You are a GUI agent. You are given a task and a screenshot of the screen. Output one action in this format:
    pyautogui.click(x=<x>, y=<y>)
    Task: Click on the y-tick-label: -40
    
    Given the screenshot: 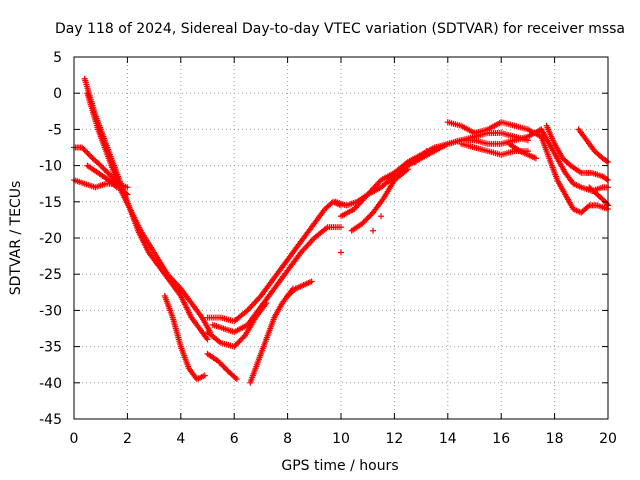 What is the action you would take?
    pyautogui.click(x=50, y=384)
    